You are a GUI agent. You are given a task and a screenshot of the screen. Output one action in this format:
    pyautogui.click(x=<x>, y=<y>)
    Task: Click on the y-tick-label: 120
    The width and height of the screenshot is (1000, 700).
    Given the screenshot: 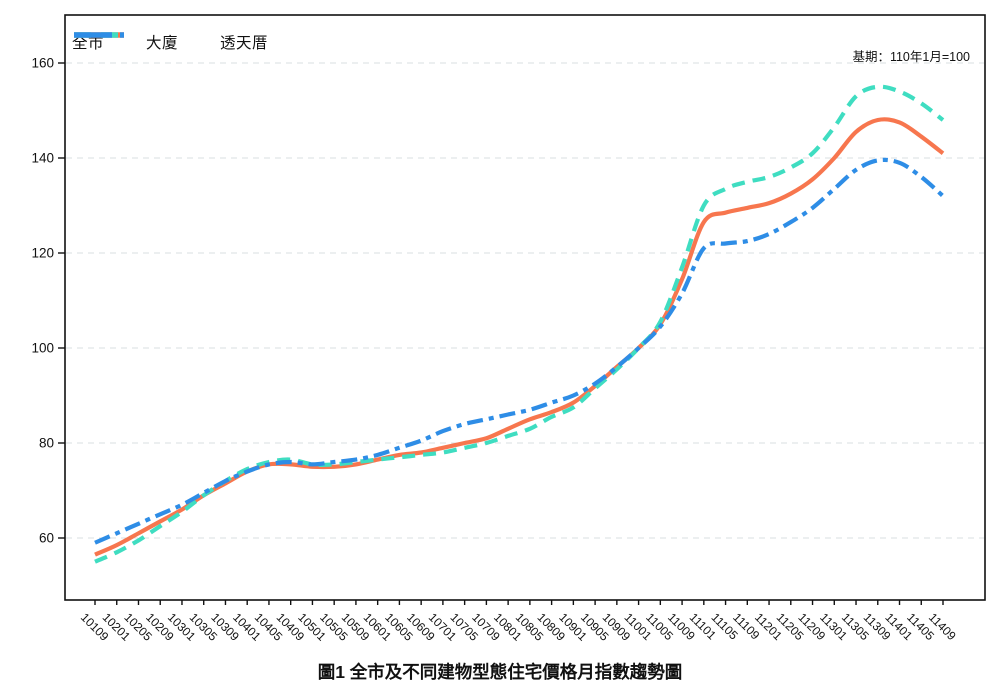 What is the action you would take?
    pyautogui.click(x=42, y=253)
    